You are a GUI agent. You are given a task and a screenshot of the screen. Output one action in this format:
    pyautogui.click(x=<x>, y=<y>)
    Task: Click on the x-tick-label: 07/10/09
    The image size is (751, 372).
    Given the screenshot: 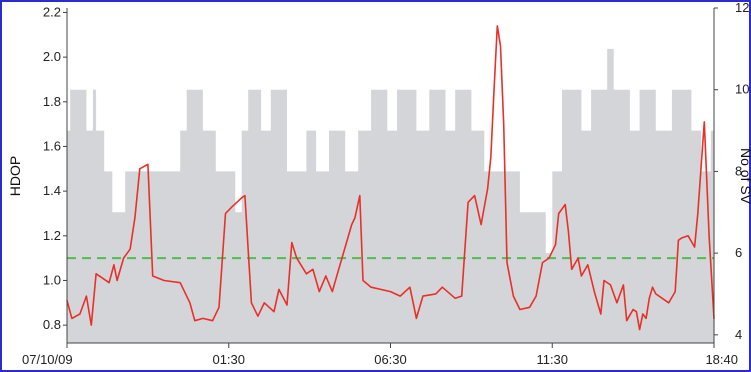 What is the action you would take?
    pyautogui.click(x=47, y=359)
    